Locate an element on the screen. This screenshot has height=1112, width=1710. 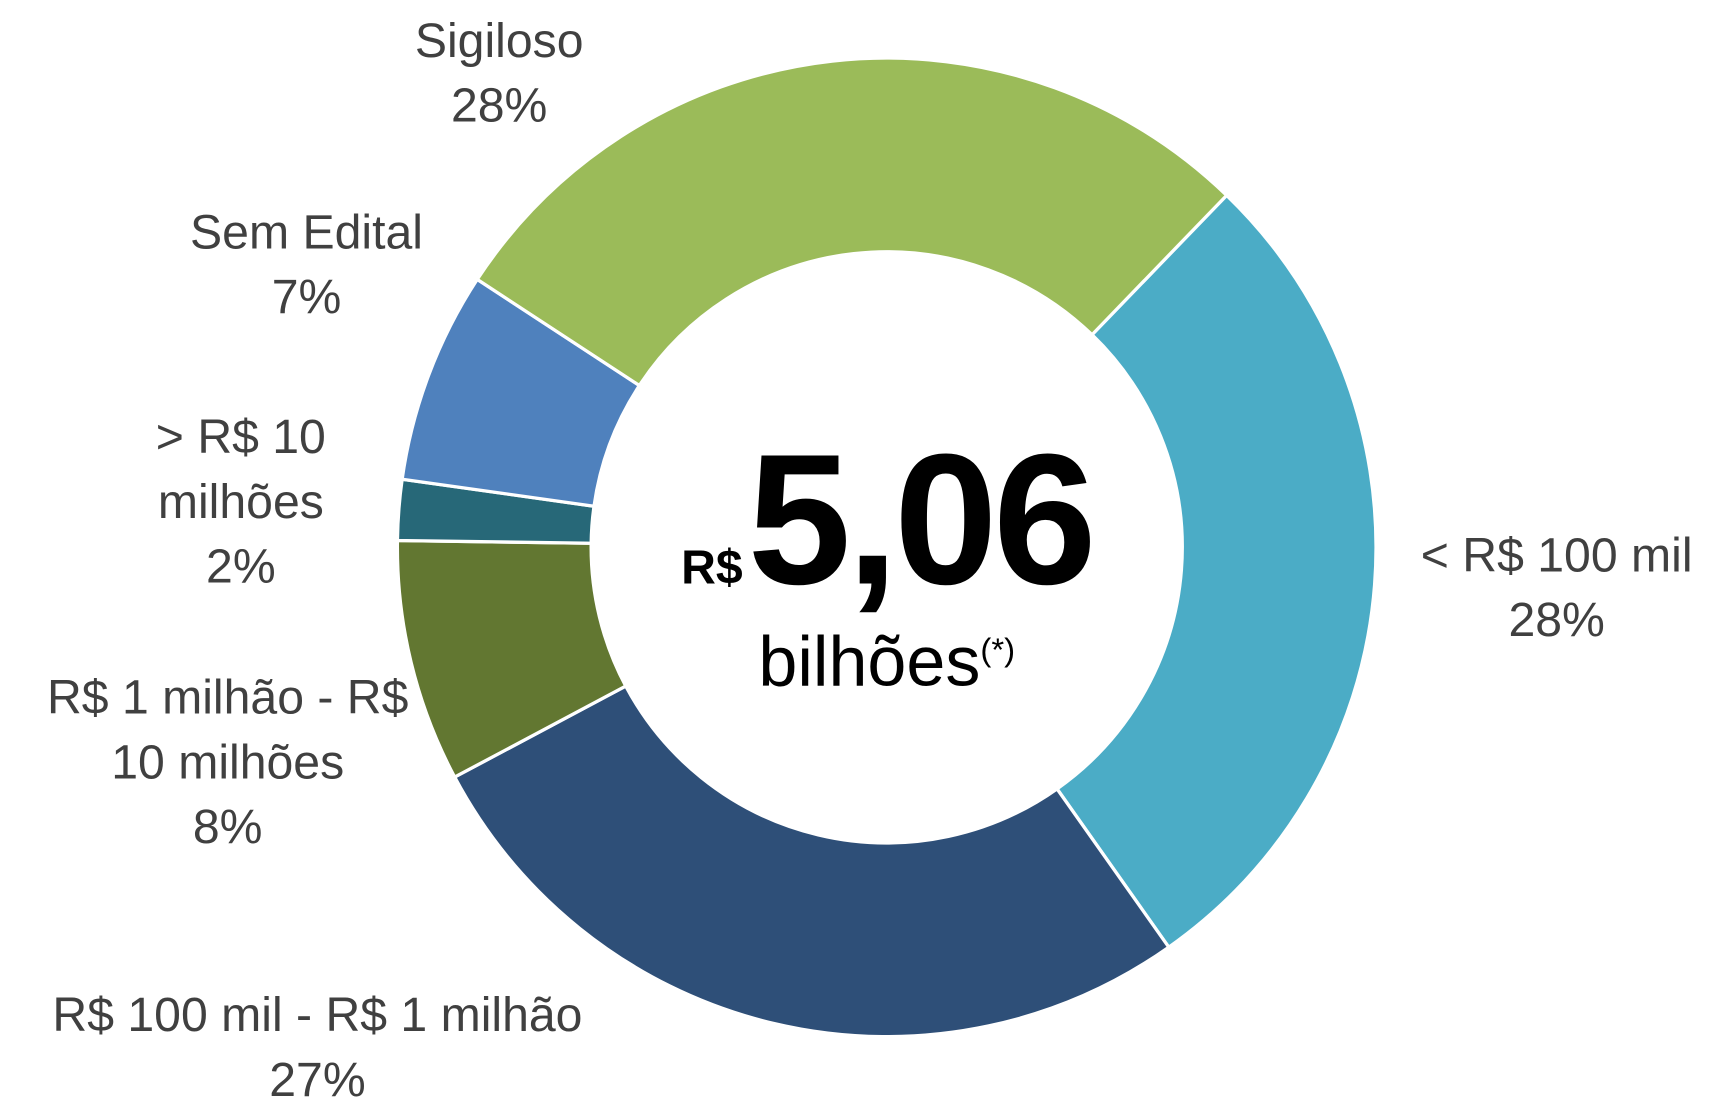
slice-label: > R$ 10 milhões 2% is located at coordinates (240, 502).